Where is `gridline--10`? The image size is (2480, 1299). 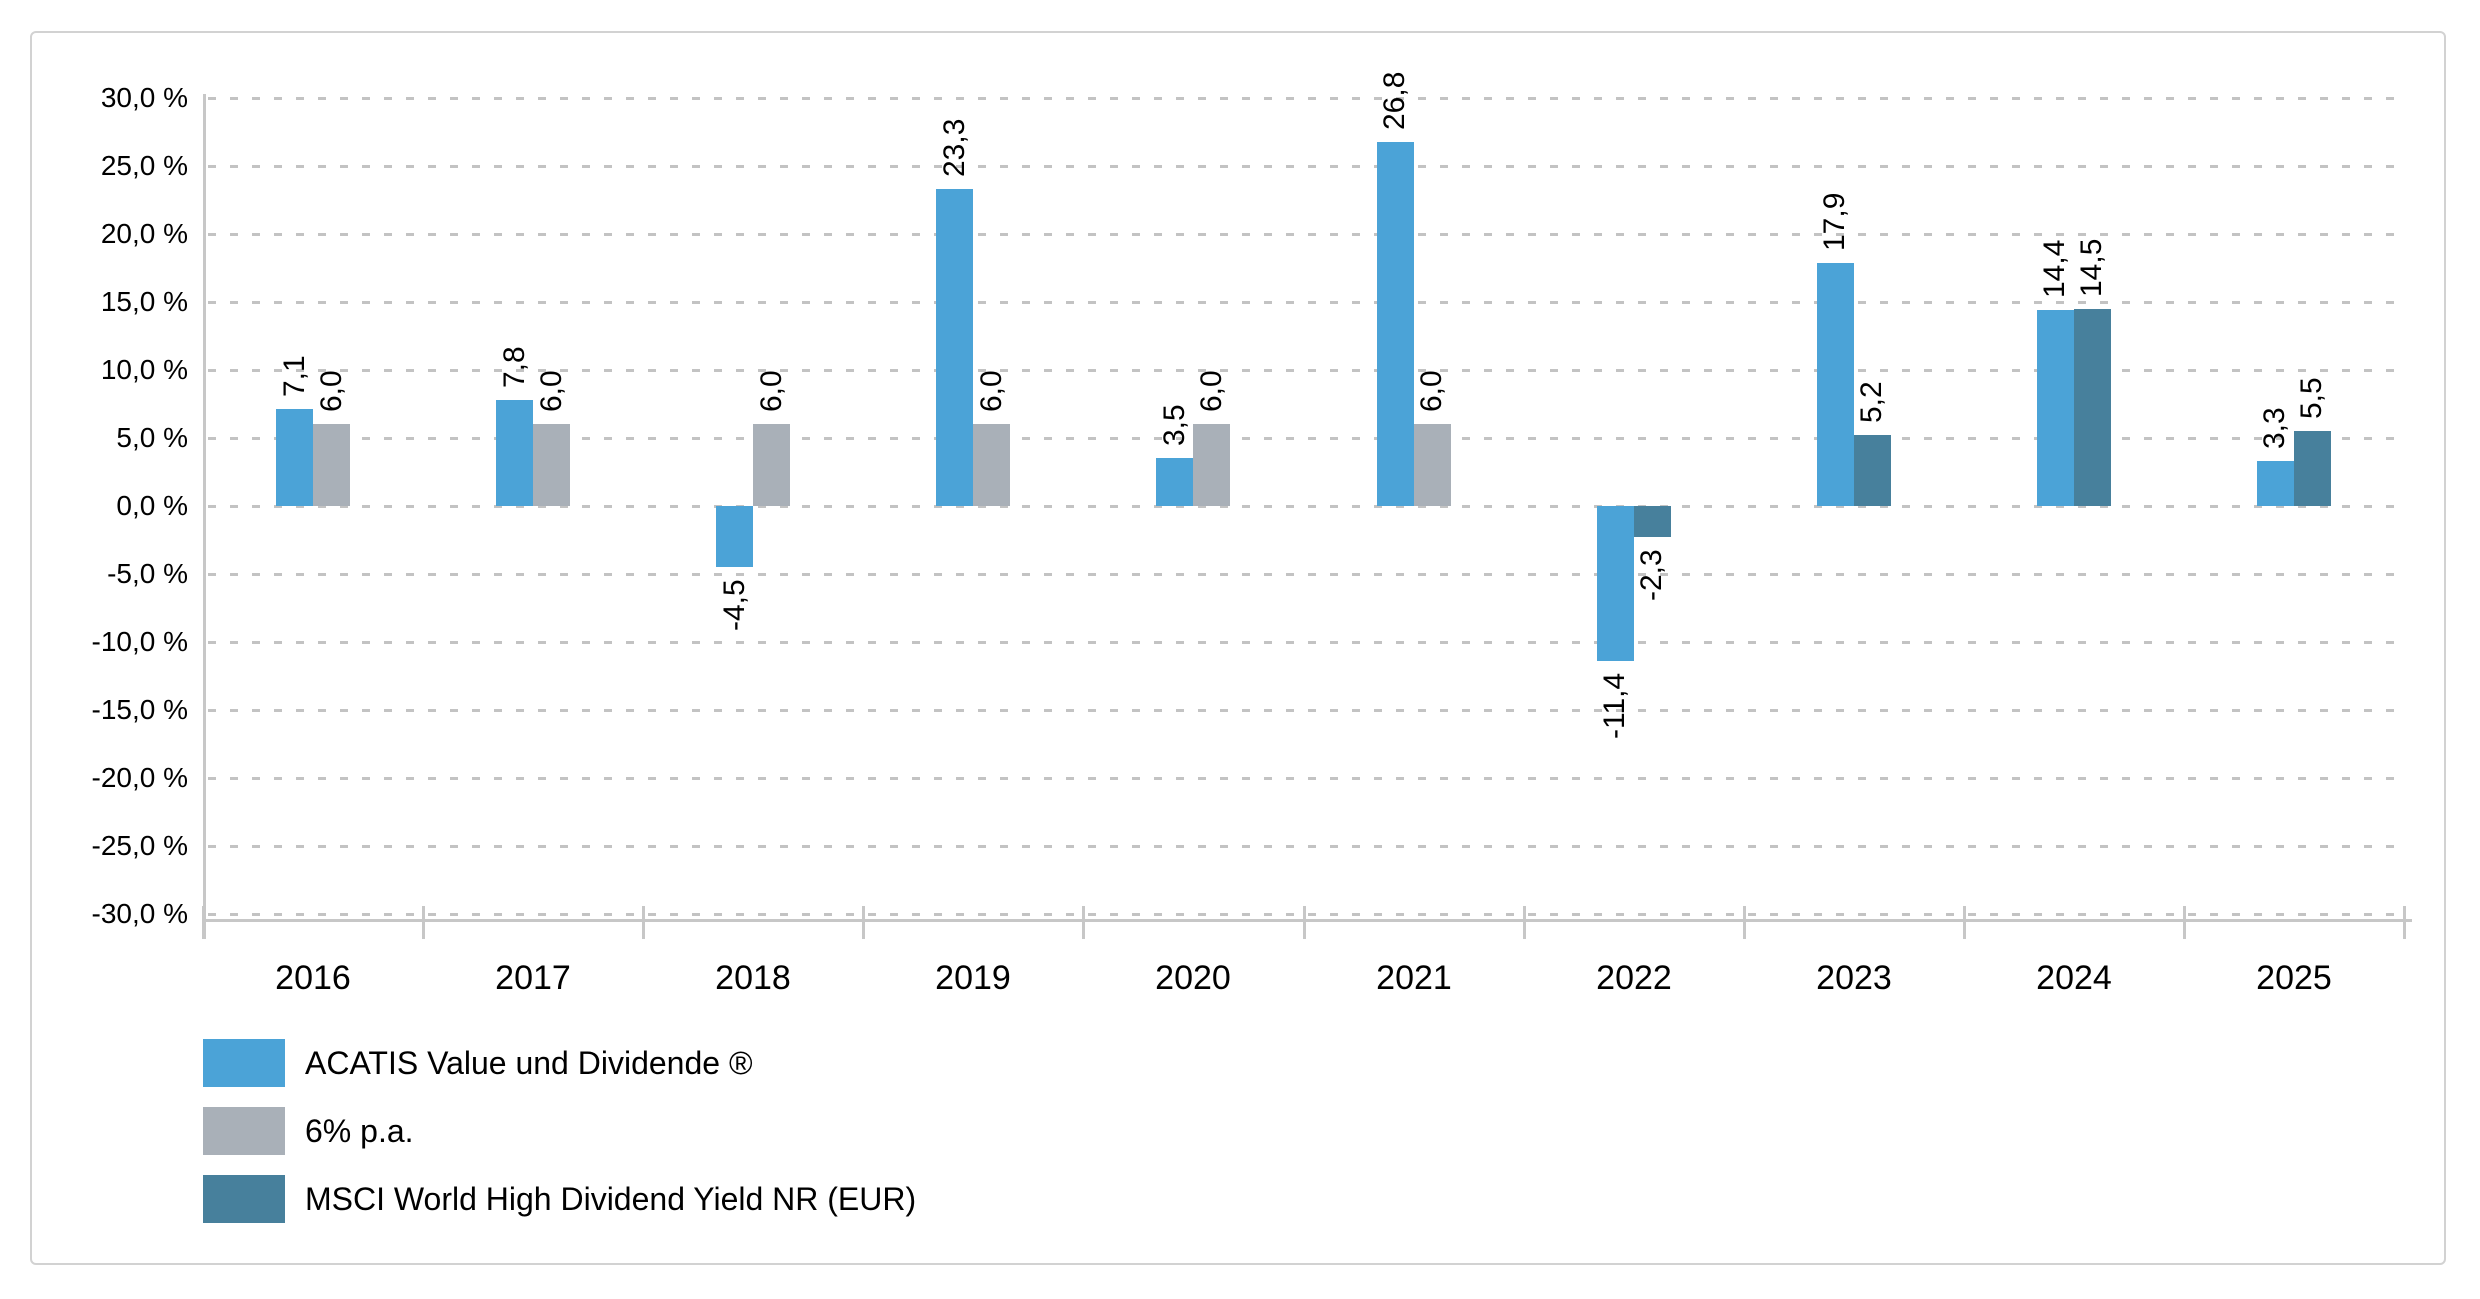 gridline--10 is located at coordinates (1306, 642).